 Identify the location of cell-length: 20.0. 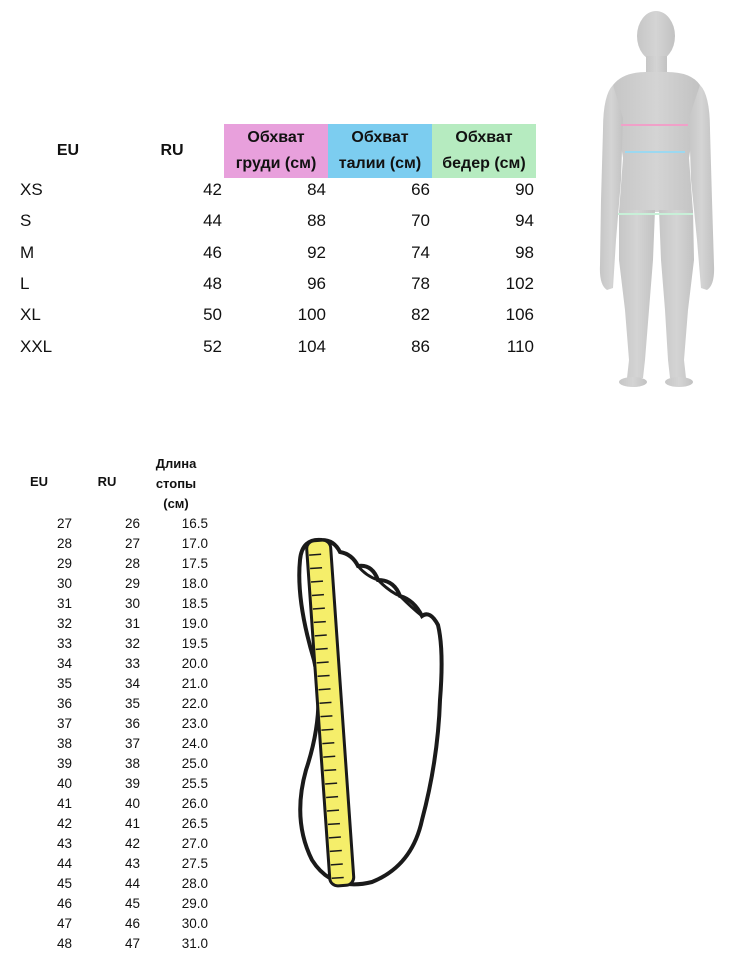
(194, 663).